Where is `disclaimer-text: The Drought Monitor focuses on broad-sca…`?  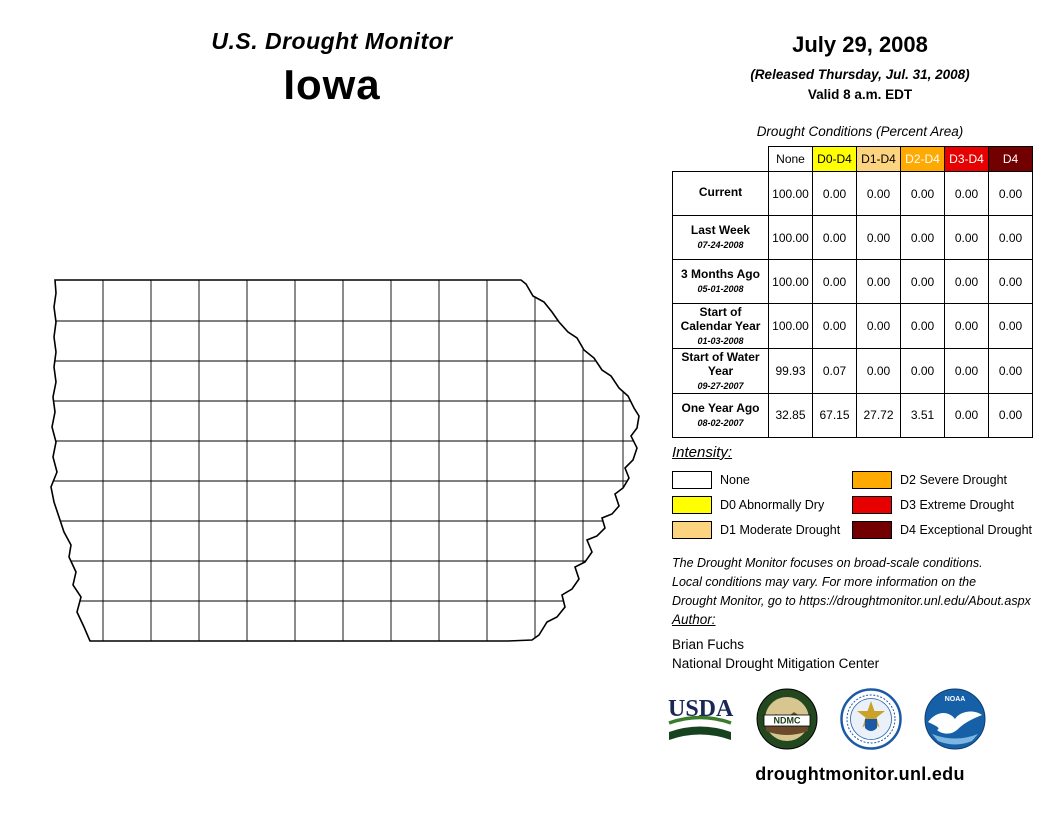
disclaimer-text: The Drought Monitor focuses on broad-sca… is located at coordinates (851, 582).